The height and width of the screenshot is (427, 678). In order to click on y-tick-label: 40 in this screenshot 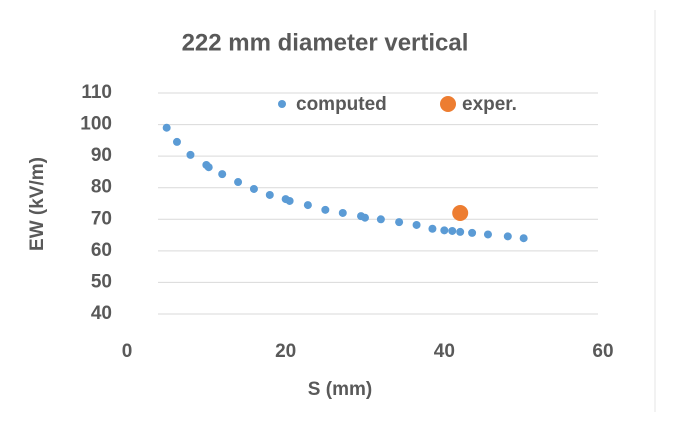, I will do `click(101, 313)`.